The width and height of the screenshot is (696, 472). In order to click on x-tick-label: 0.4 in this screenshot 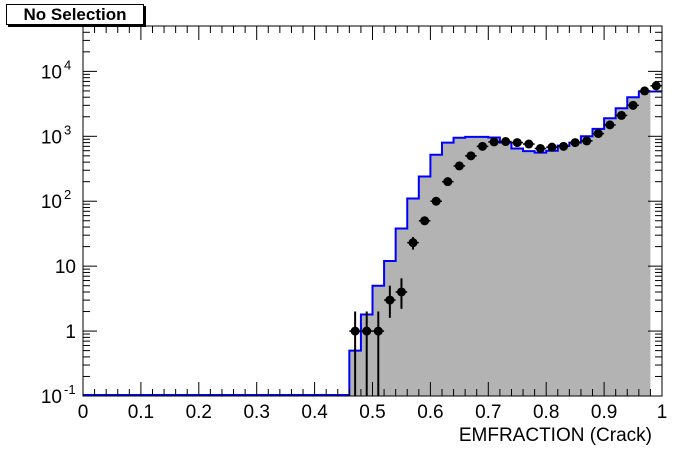, I will do `click(314, 412)`.